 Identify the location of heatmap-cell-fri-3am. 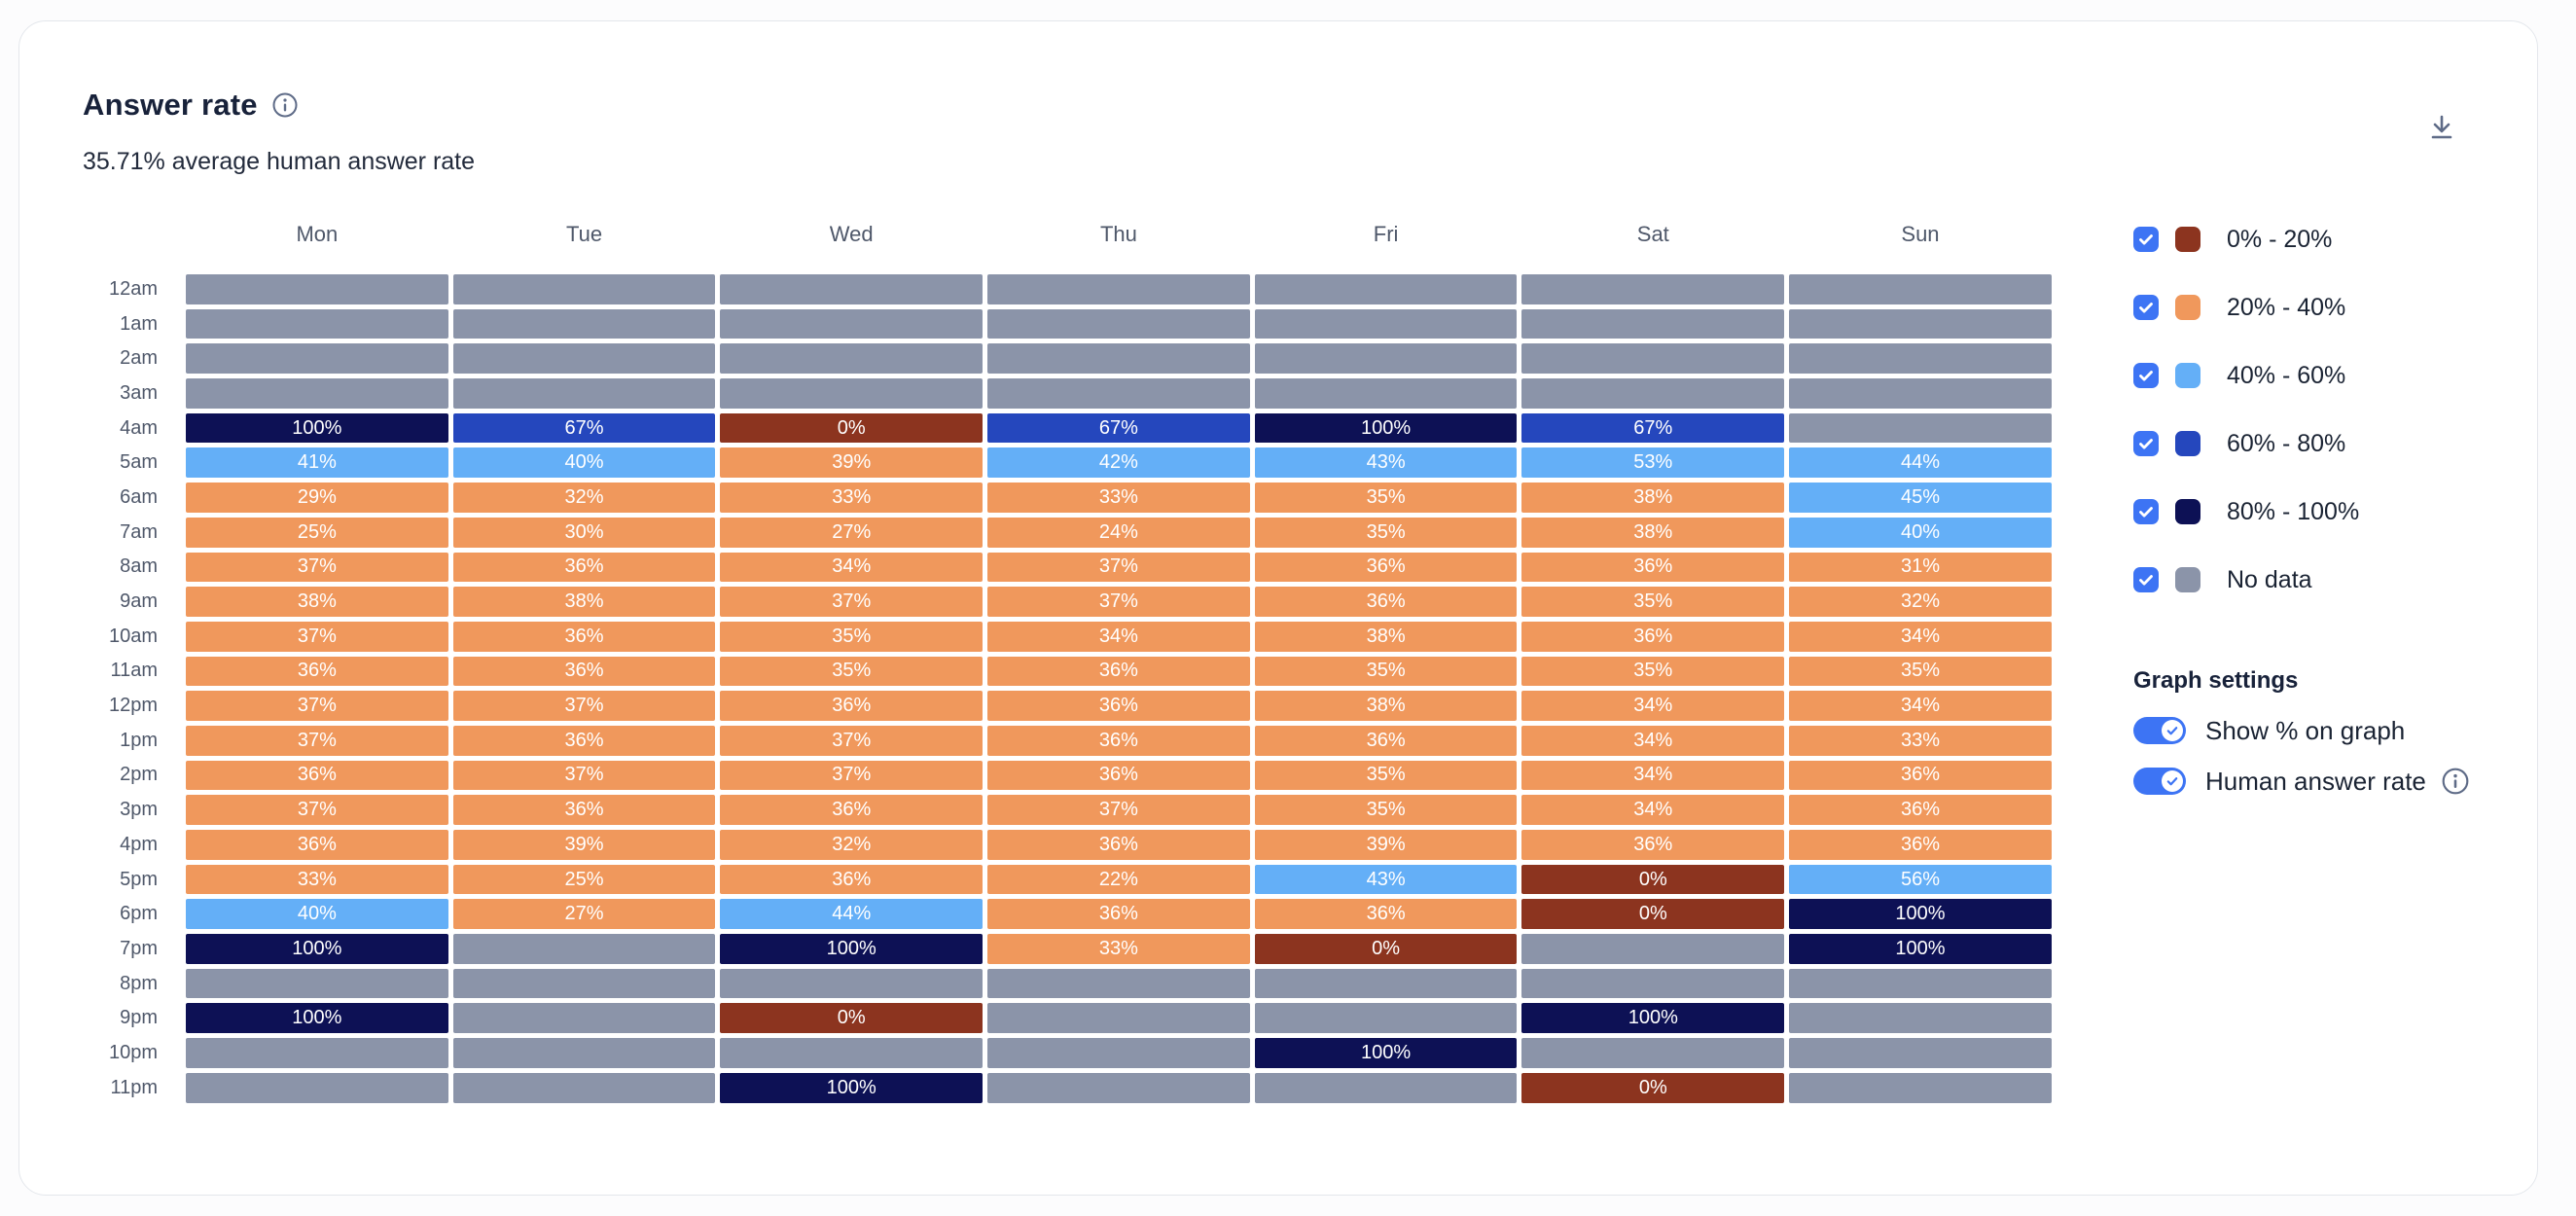
(1386, 393).